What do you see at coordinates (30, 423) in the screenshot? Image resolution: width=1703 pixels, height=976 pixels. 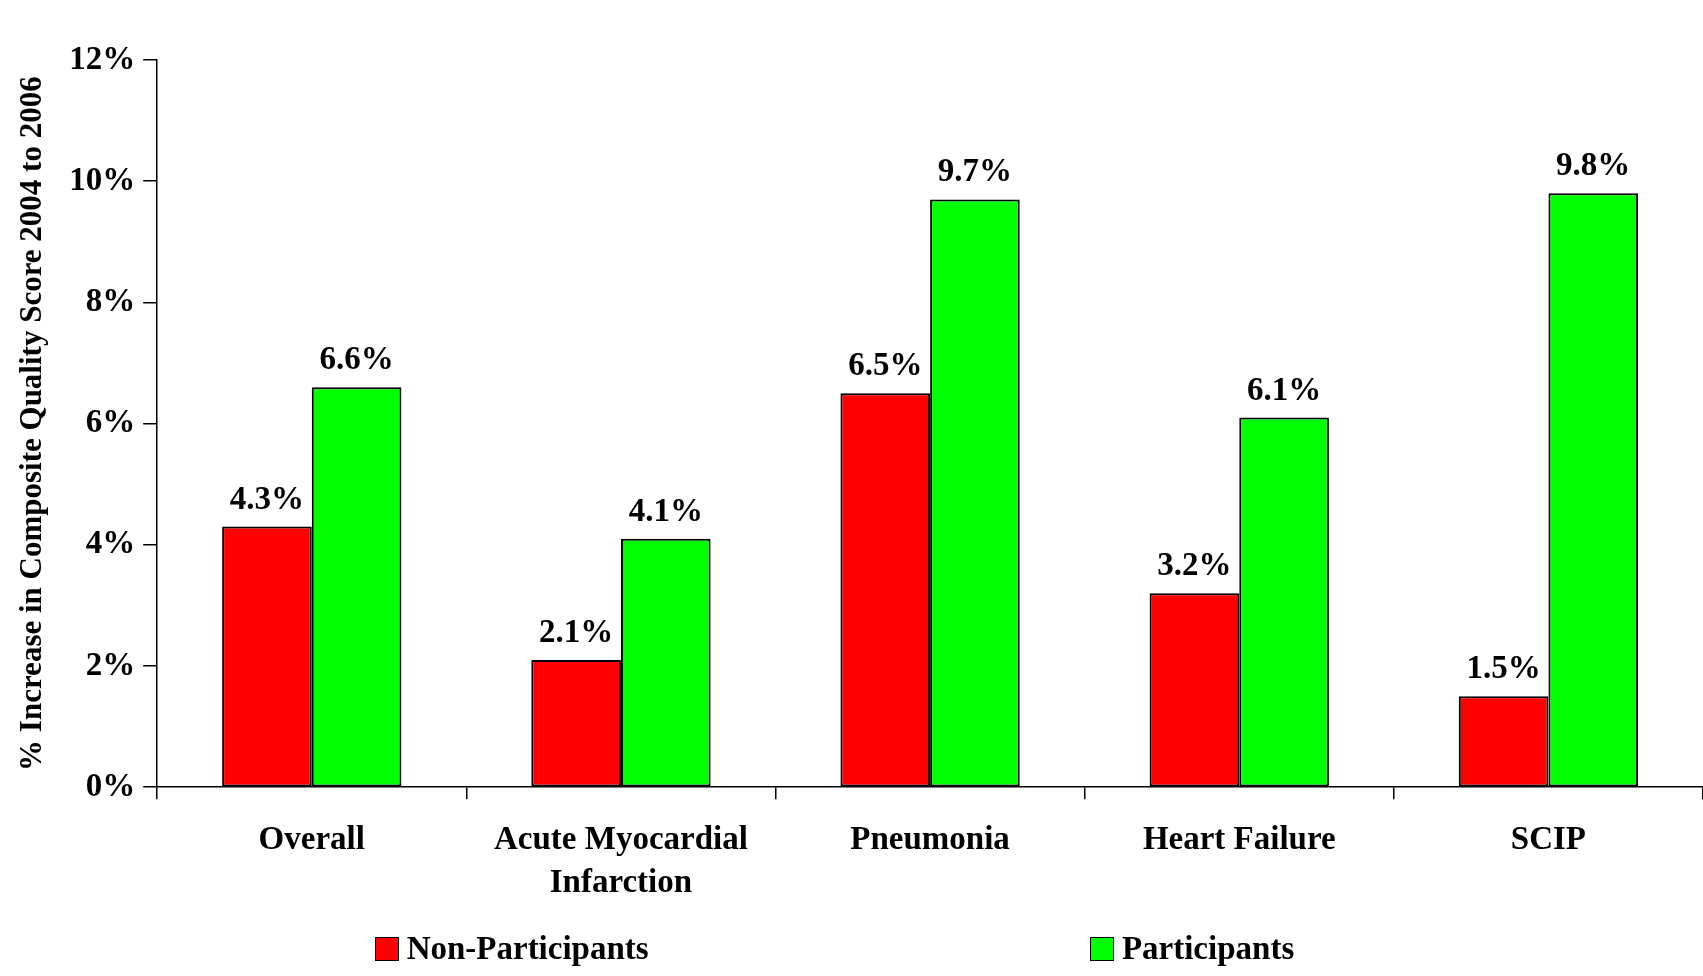 I see `y-axis-title: % Increase in Composite Quality Score 2004 to 2006` at bounding box center [30, 423].